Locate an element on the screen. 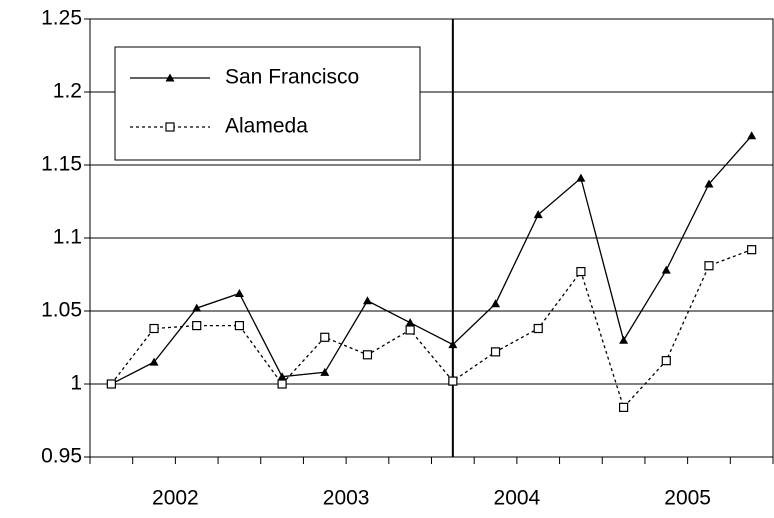 The width and height of the screenshot is (774, 518). legend-label: San Francisco is located at coordinates (292, 77).